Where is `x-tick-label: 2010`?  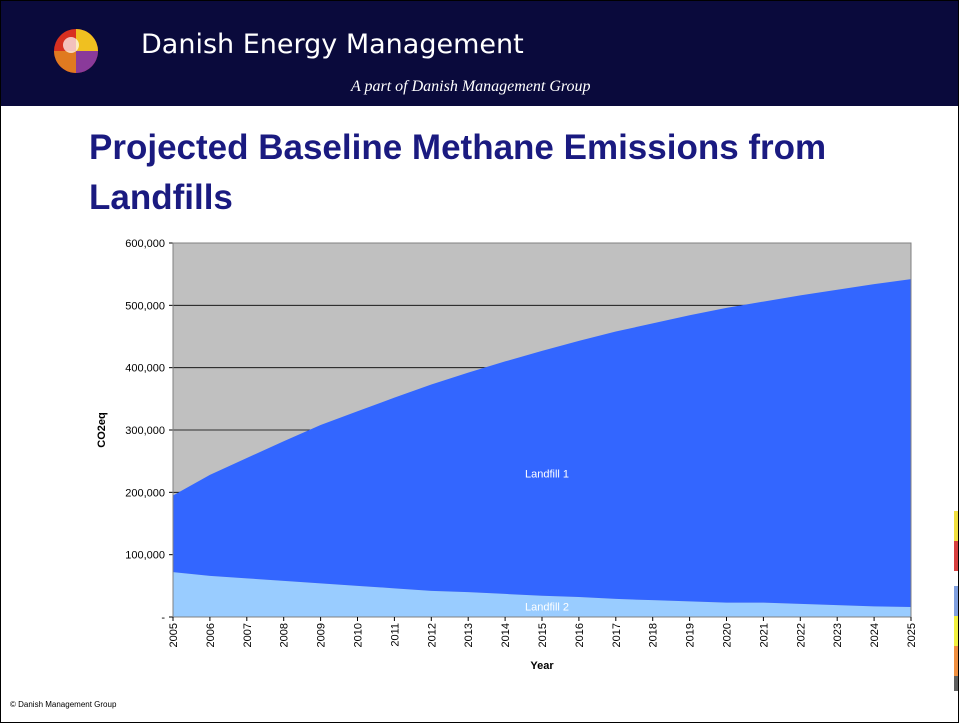
x-tick-label: 2010 is located at coordinates (359, 635).